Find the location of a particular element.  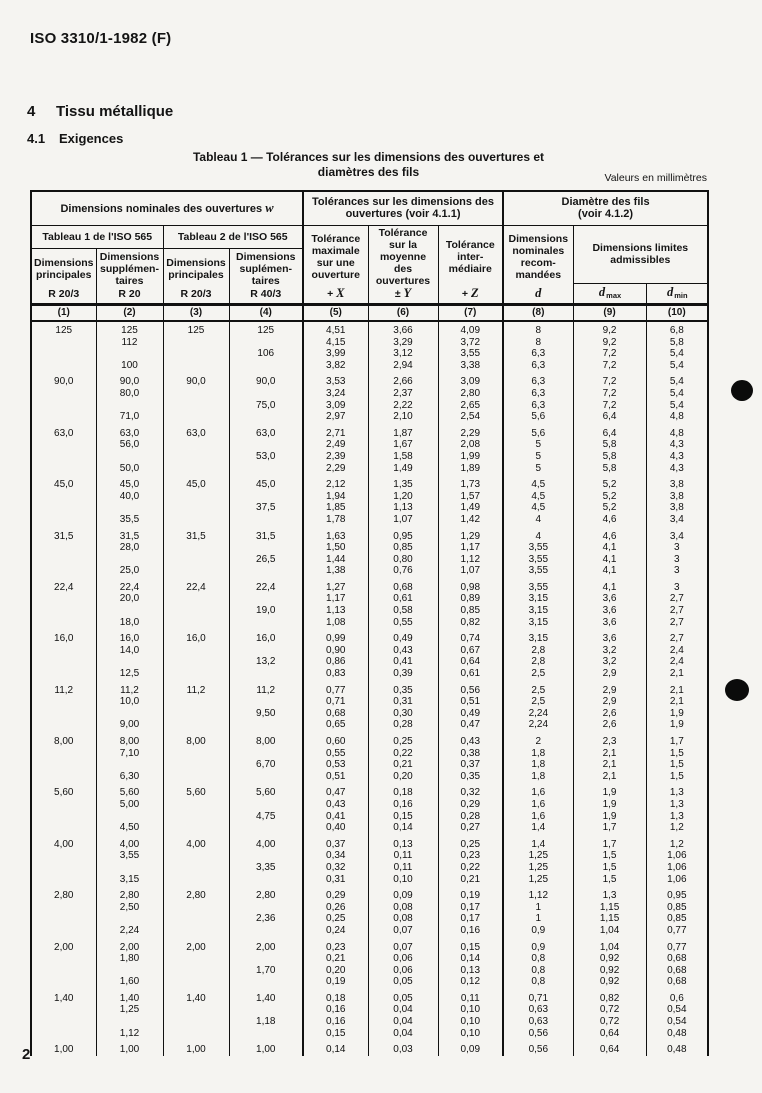

table-cell: 0,48 is located at coordinates (677, 1033).